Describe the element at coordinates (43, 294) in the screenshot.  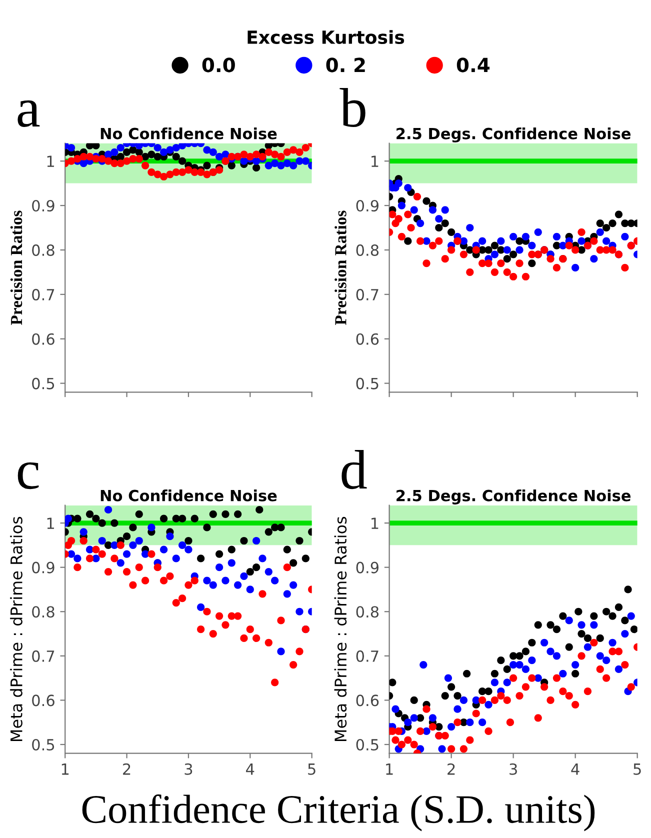
I see `y-tick-label: 0.7` at that location.